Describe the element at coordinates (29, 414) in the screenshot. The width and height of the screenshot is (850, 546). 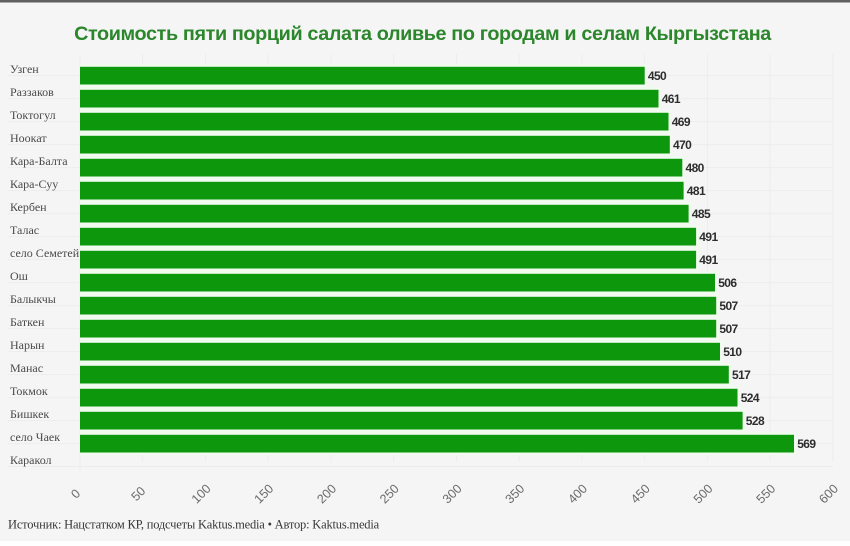
I see `svg-text: Бишкек` at that location.